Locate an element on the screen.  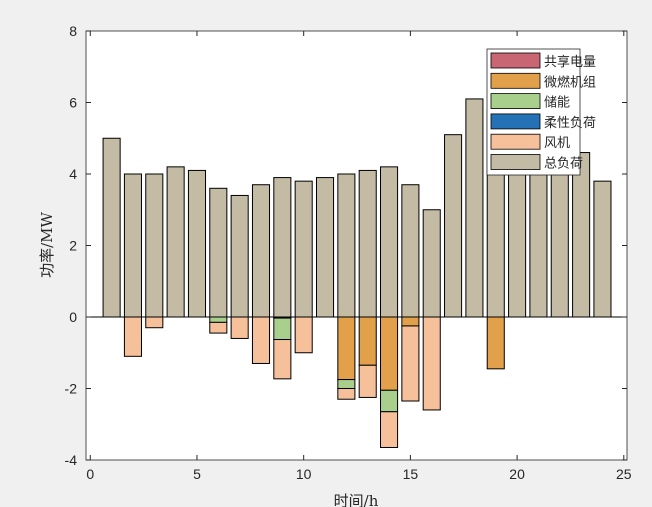
legend-label: 总负荷 is located at coordinates (563, 164).